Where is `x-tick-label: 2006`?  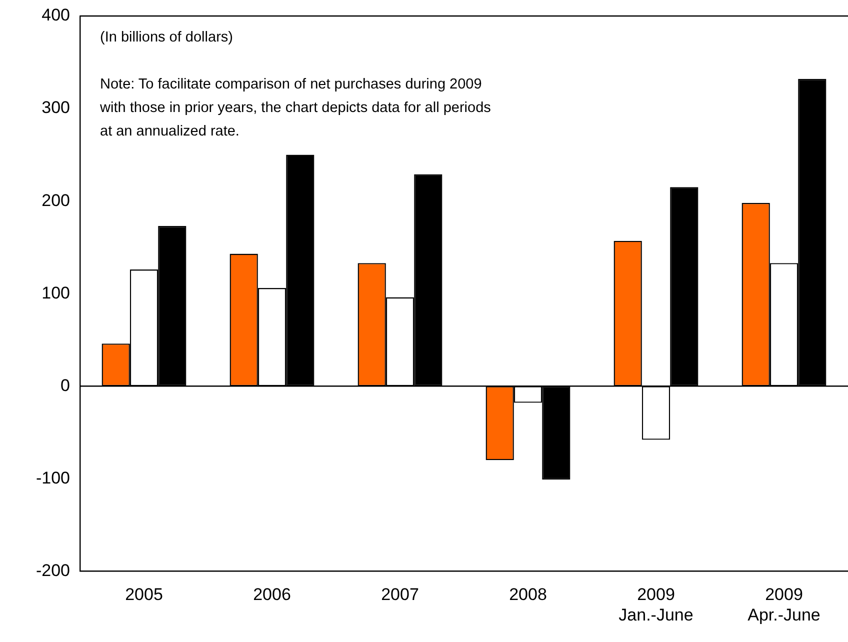 x-tick-label: 2006 is located at coordinates (272, 594).